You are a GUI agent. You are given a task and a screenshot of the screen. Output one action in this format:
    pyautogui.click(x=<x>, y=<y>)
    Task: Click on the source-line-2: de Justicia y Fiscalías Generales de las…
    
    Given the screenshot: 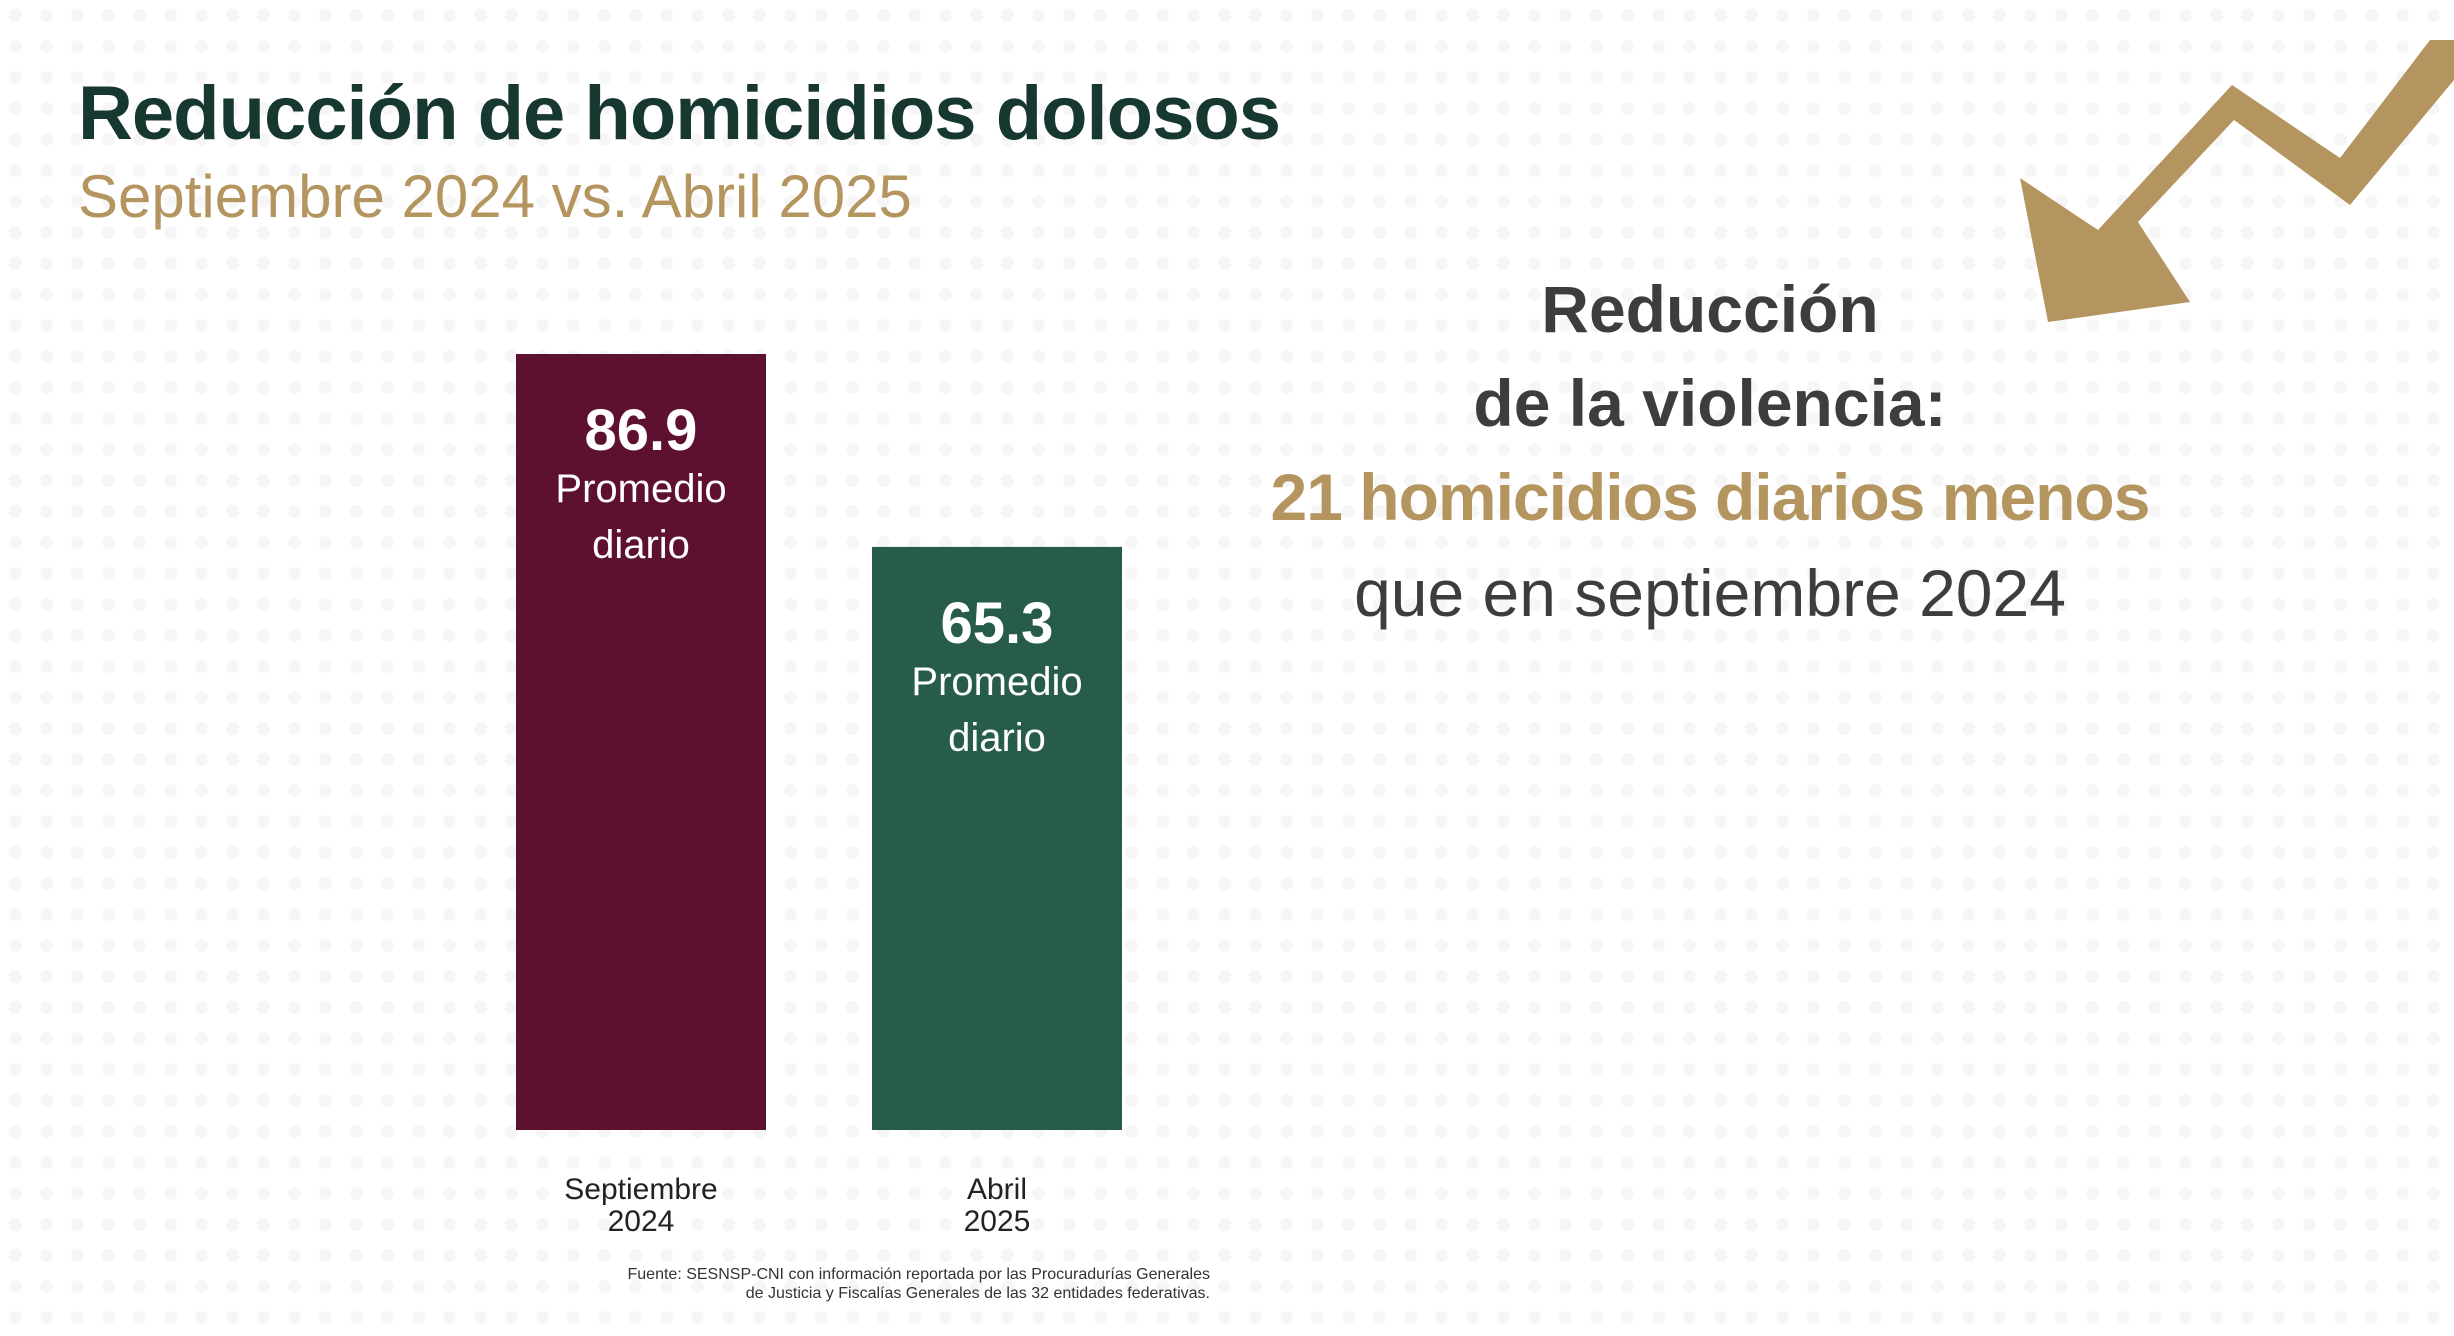 What is the action you would take?
    pyautogui.click(x=977, y=1293)
    